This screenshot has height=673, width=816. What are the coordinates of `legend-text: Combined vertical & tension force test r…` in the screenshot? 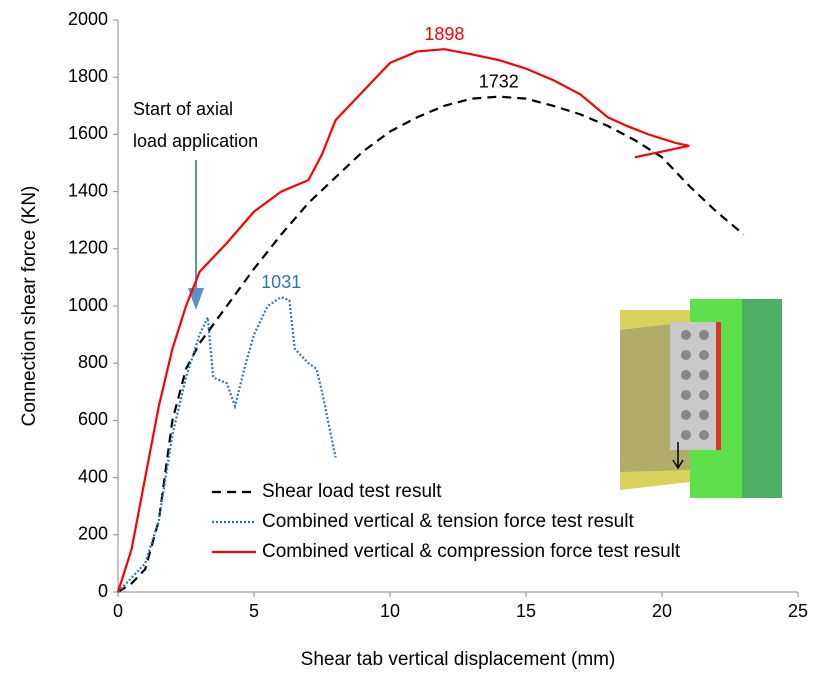 It's located at (448, 521).